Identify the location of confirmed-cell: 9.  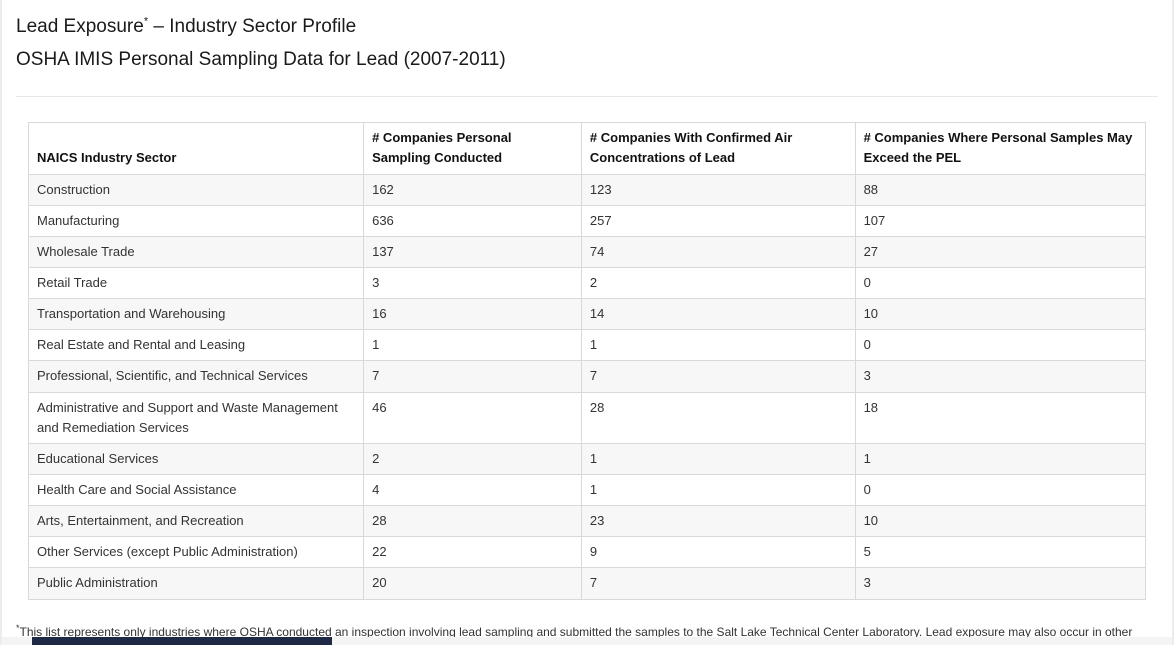
(718, 552).